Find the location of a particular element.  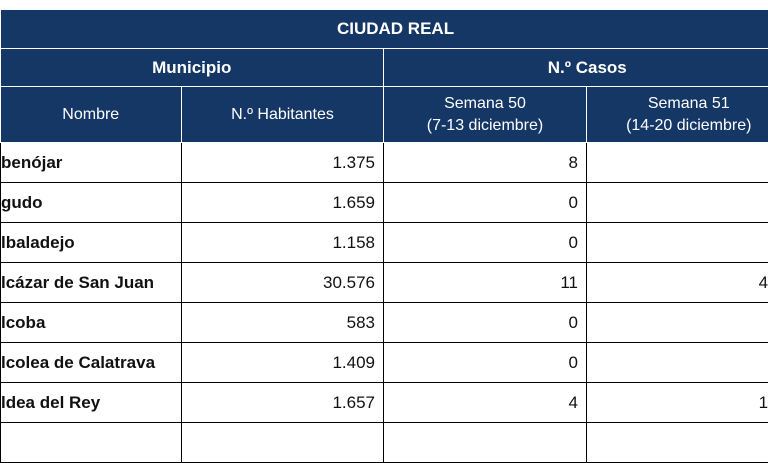

cell-semana-51: 1 is located at coordinates (677, 403).